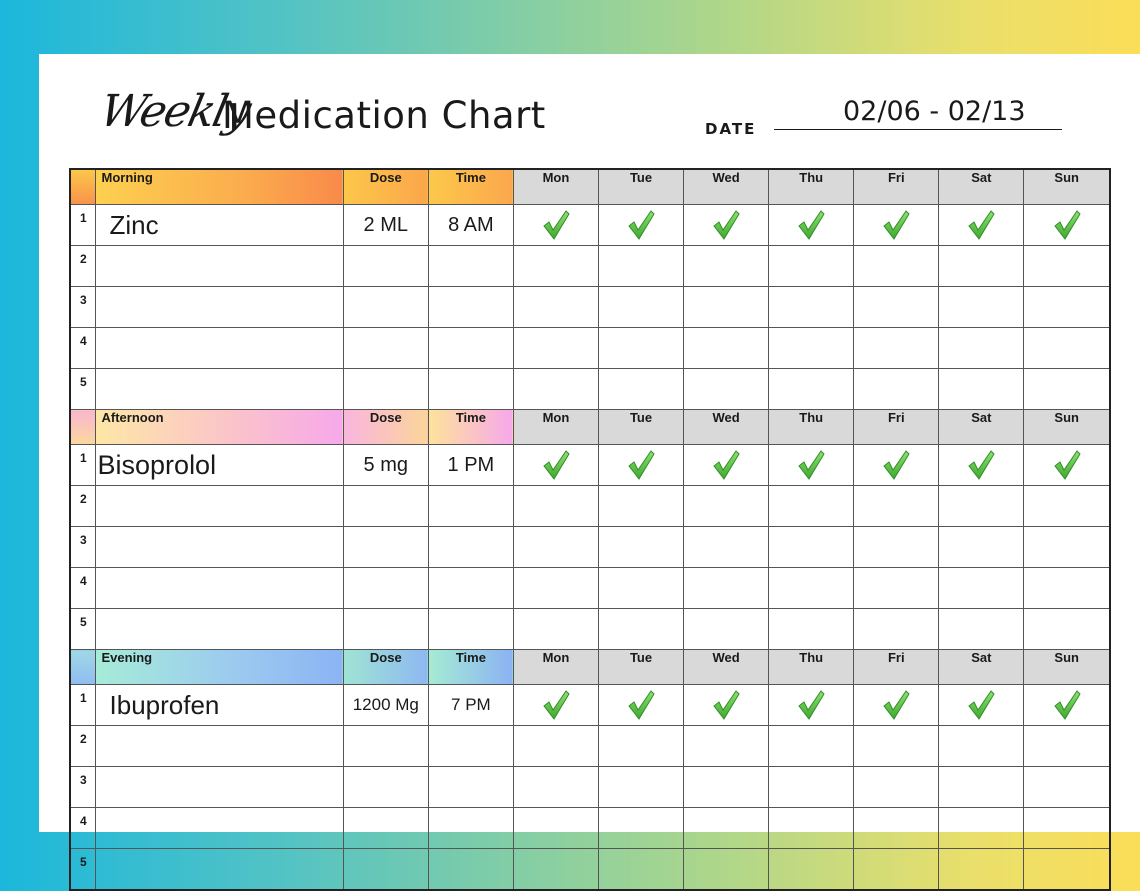 The width and height of the screenshot is (1140, 891). I want to click on medication-cell: Ibuprofen, so click(219, 705).